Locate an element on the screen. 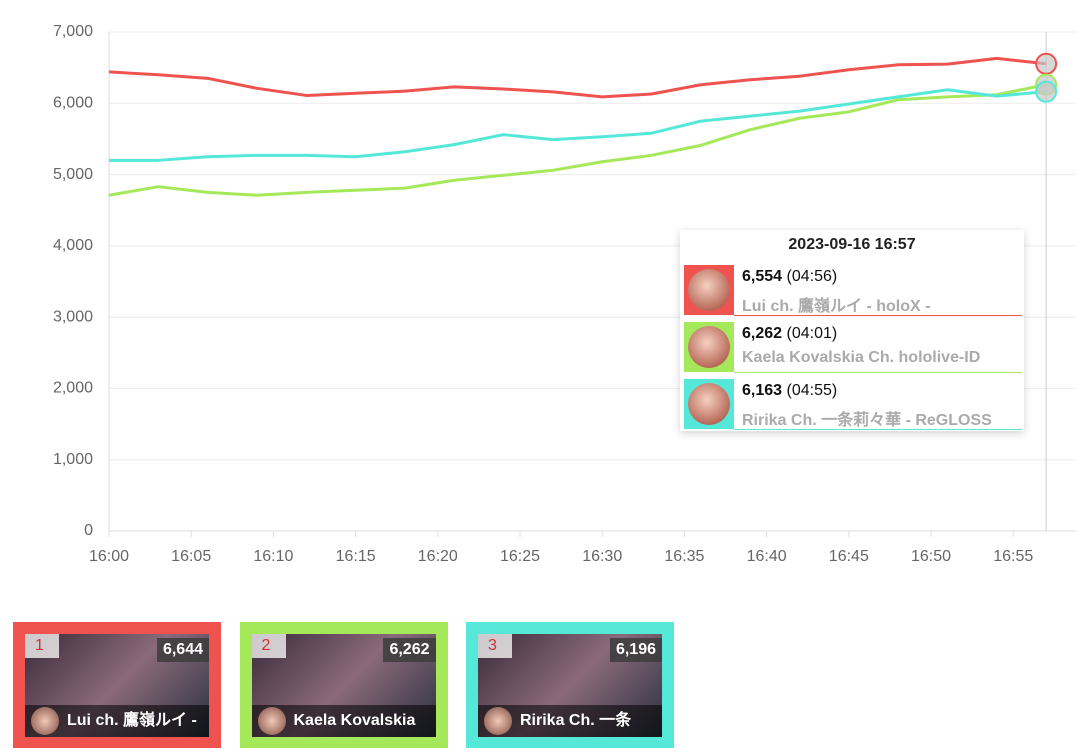 Image resolution: width=1077 pixels, height=755 pixels. tooltip-value: 6,262 (04:01) is located at coordinates (789, 334).